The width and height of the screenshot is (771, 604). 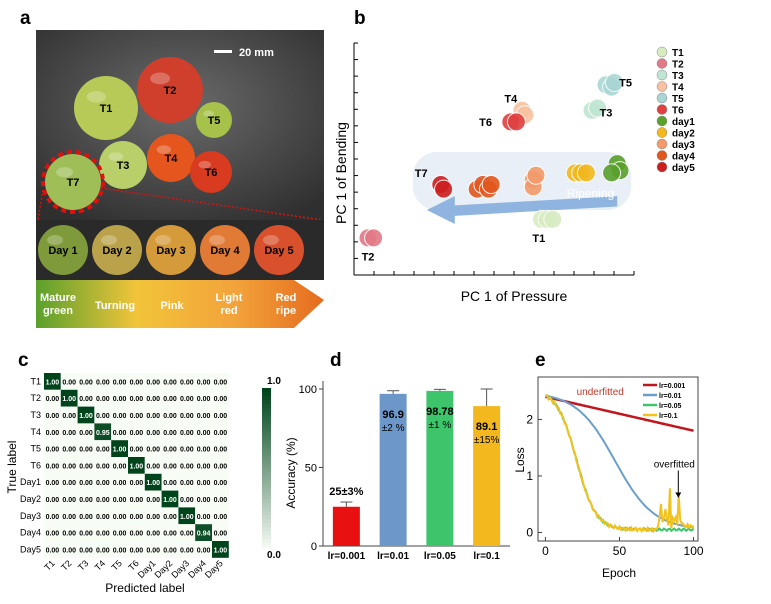 I want to click on cm-row-tick: T1, so click(x=35, y=381).